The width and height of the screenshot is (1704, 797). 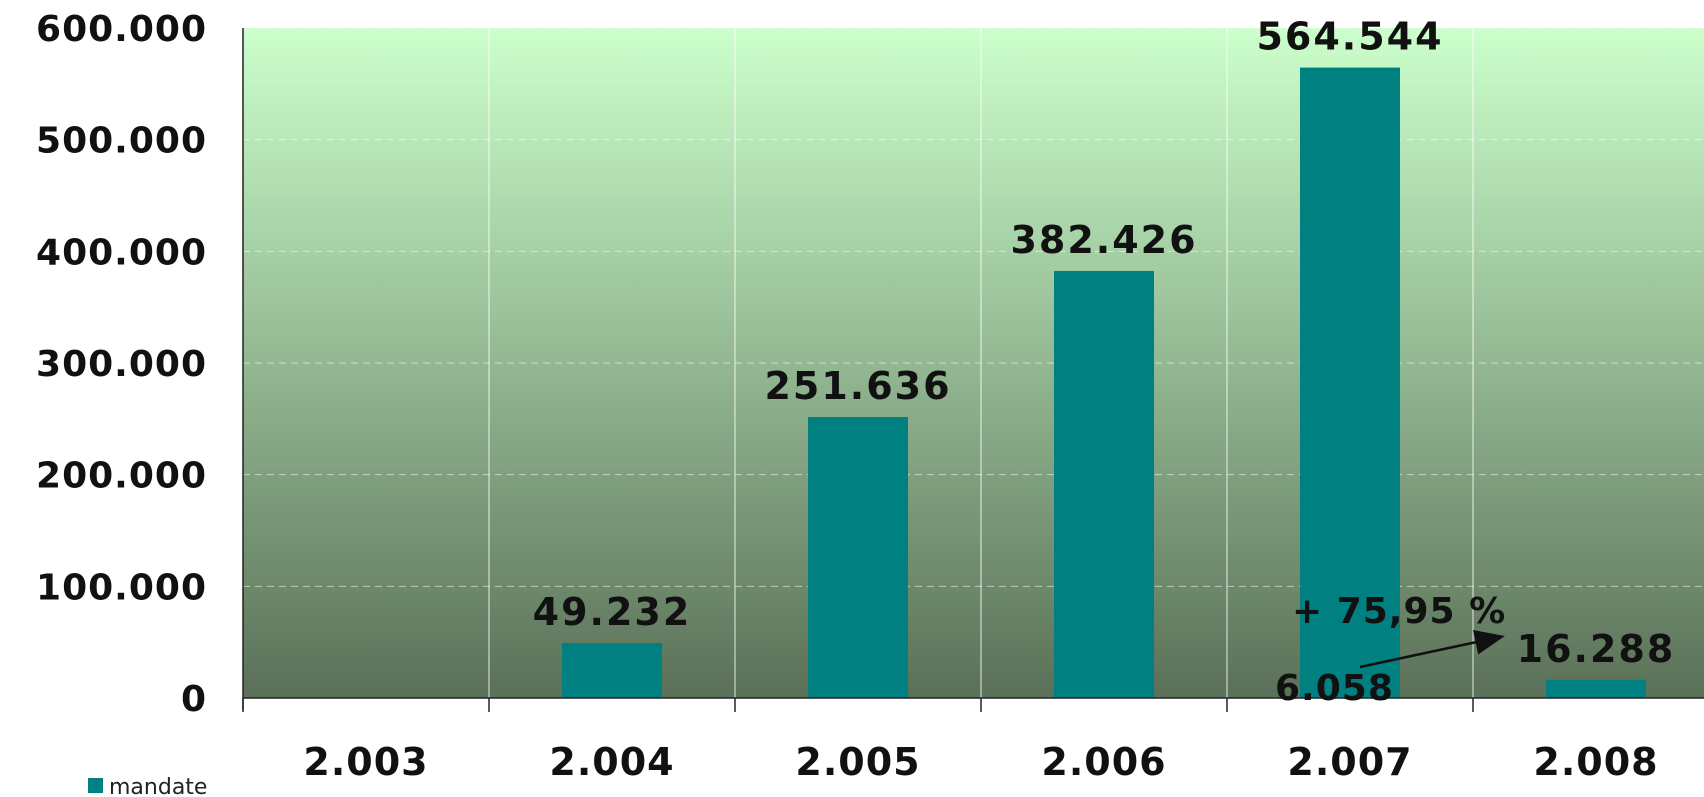 What do you see at coordinates (1334, 688) in the screenshot?
I see `annotation-base-value: 6.058` at bounding box center [1334, 688].